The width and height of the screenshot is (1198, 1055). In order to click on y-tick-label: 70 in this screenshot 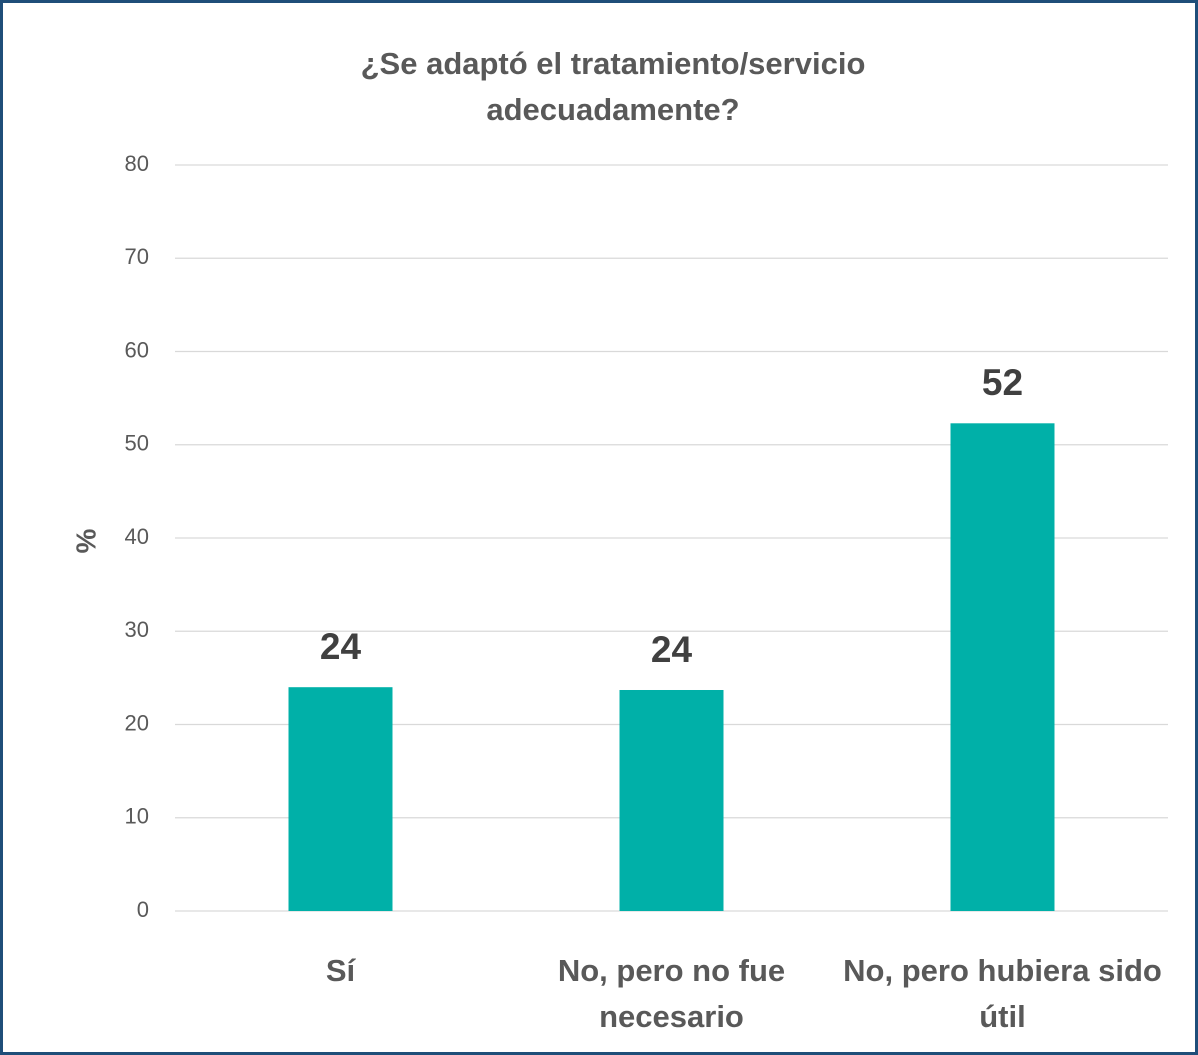, I will do `click(137, 256)`.